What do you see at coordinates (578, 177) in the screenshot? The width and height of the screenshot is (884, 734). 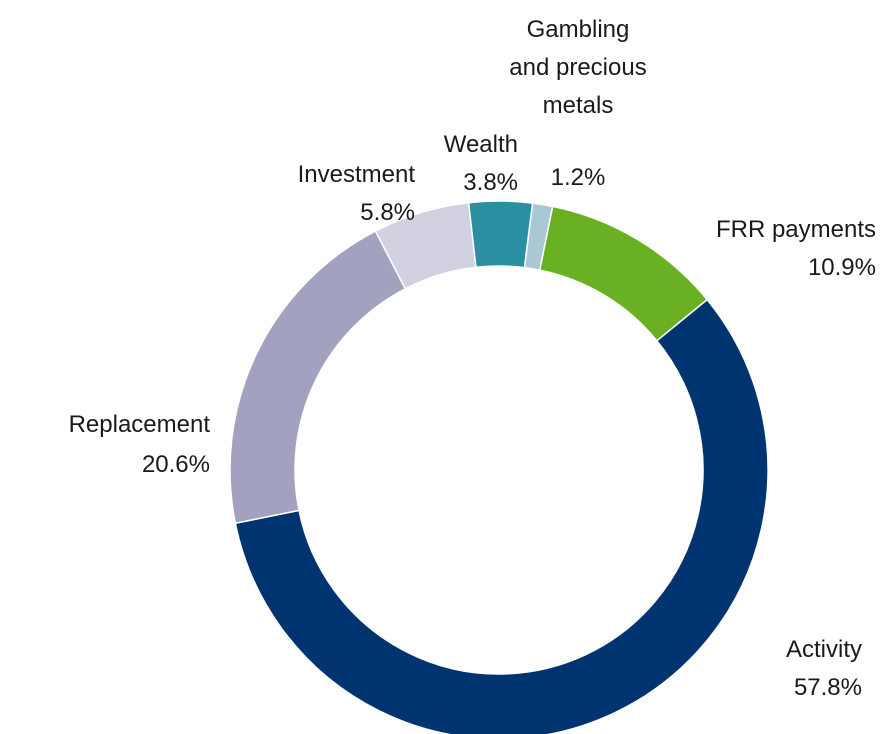 I see `value-label: 1.2%` at bounding box center [578, 177].